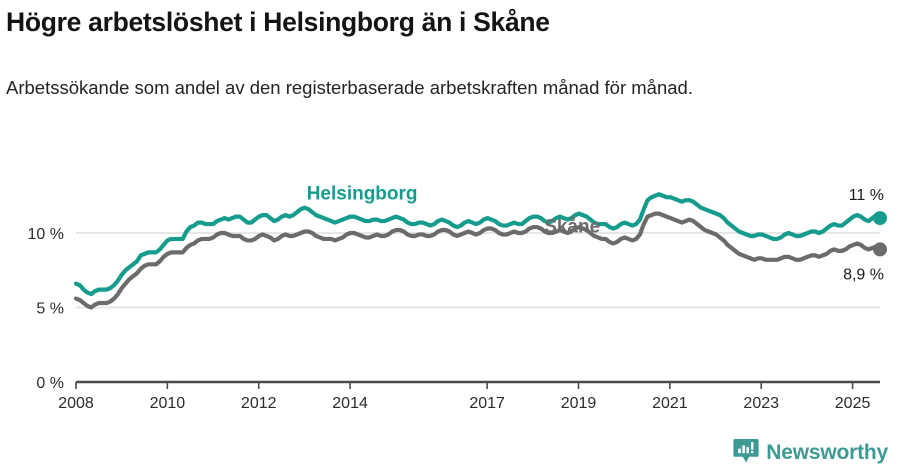  I want to click on y-tick-label: 10 %, so click(46, 234).